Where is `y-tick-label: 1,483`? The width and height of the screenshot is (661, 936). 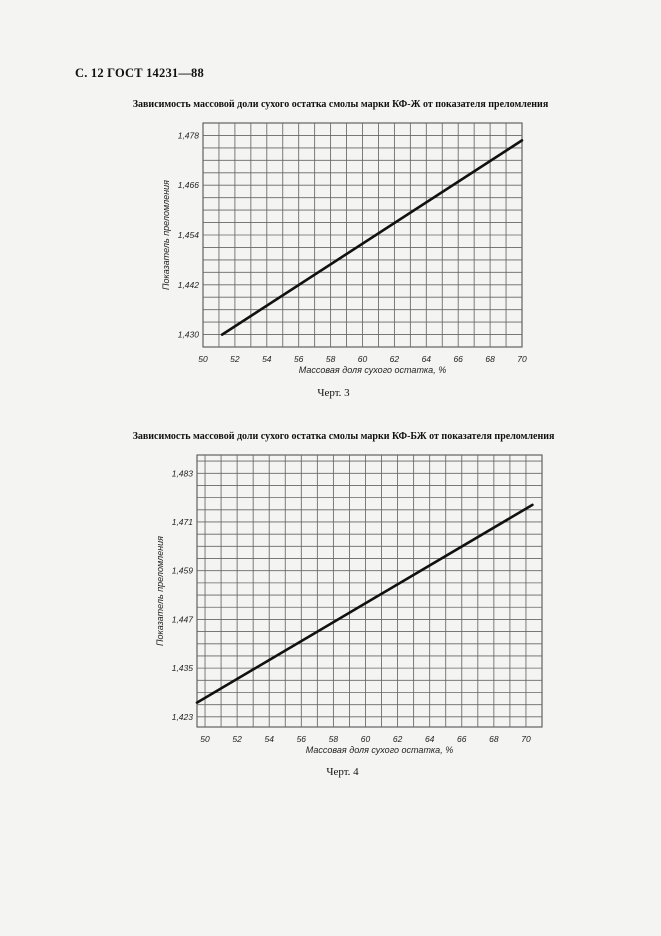 y-tick-label: 1,483 is located at coordinates (183, 473).